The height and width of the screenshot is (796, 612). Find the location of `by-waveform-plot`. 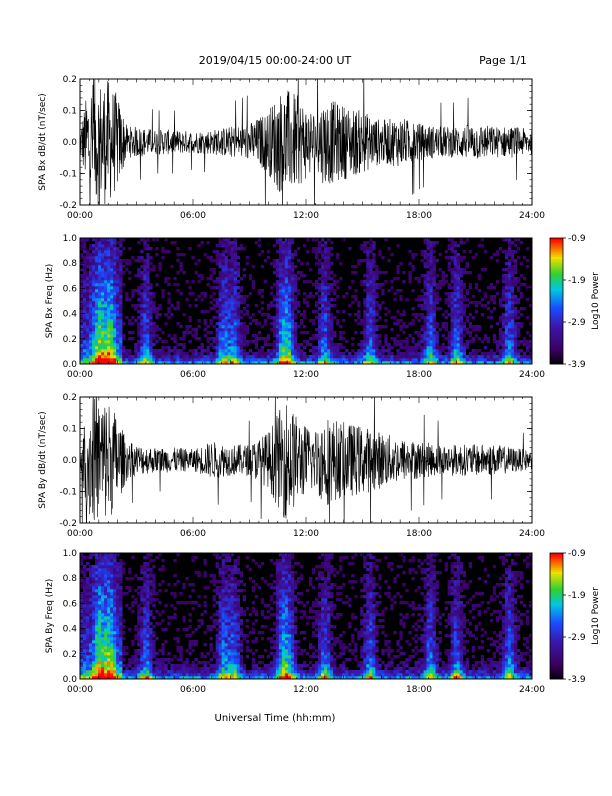

by-waveform-plot is located at coordinates (306, 459).